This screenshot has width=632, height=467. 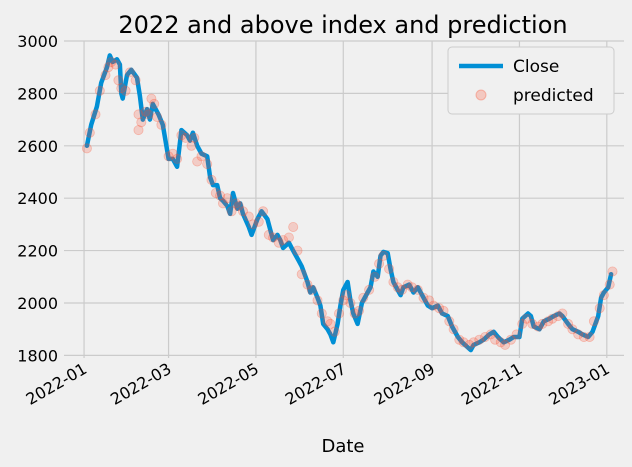 I want to click on legend-close-label: Close, so click(x=536, y=67).